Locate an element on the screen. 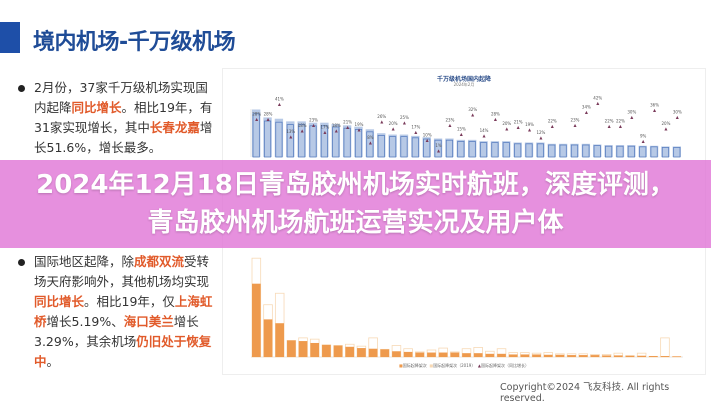 The image size is (711, 404). bar-2019 is located at coordinates (665, 347).